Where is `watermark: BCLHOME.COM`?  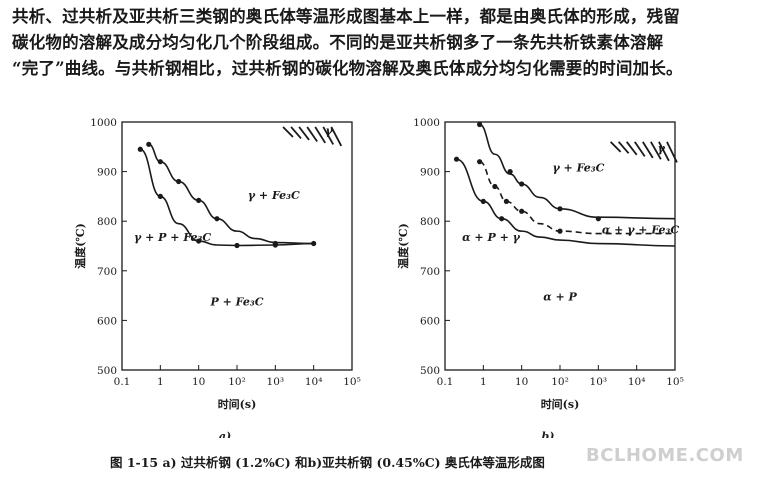
watermark: BCLHOME.COM is located at coordinates (665, 455).